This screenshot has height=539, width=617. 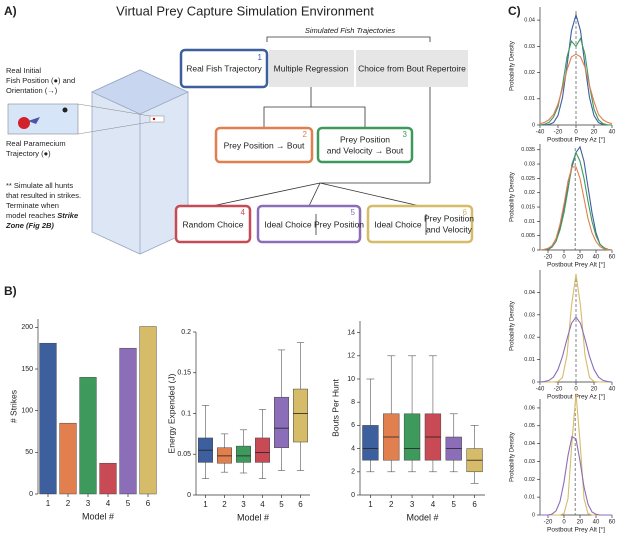 What do you see at coordinates (540, 133) in the screenshot?
I see `x-tick-label: -40` at bounding box center [540, 133].